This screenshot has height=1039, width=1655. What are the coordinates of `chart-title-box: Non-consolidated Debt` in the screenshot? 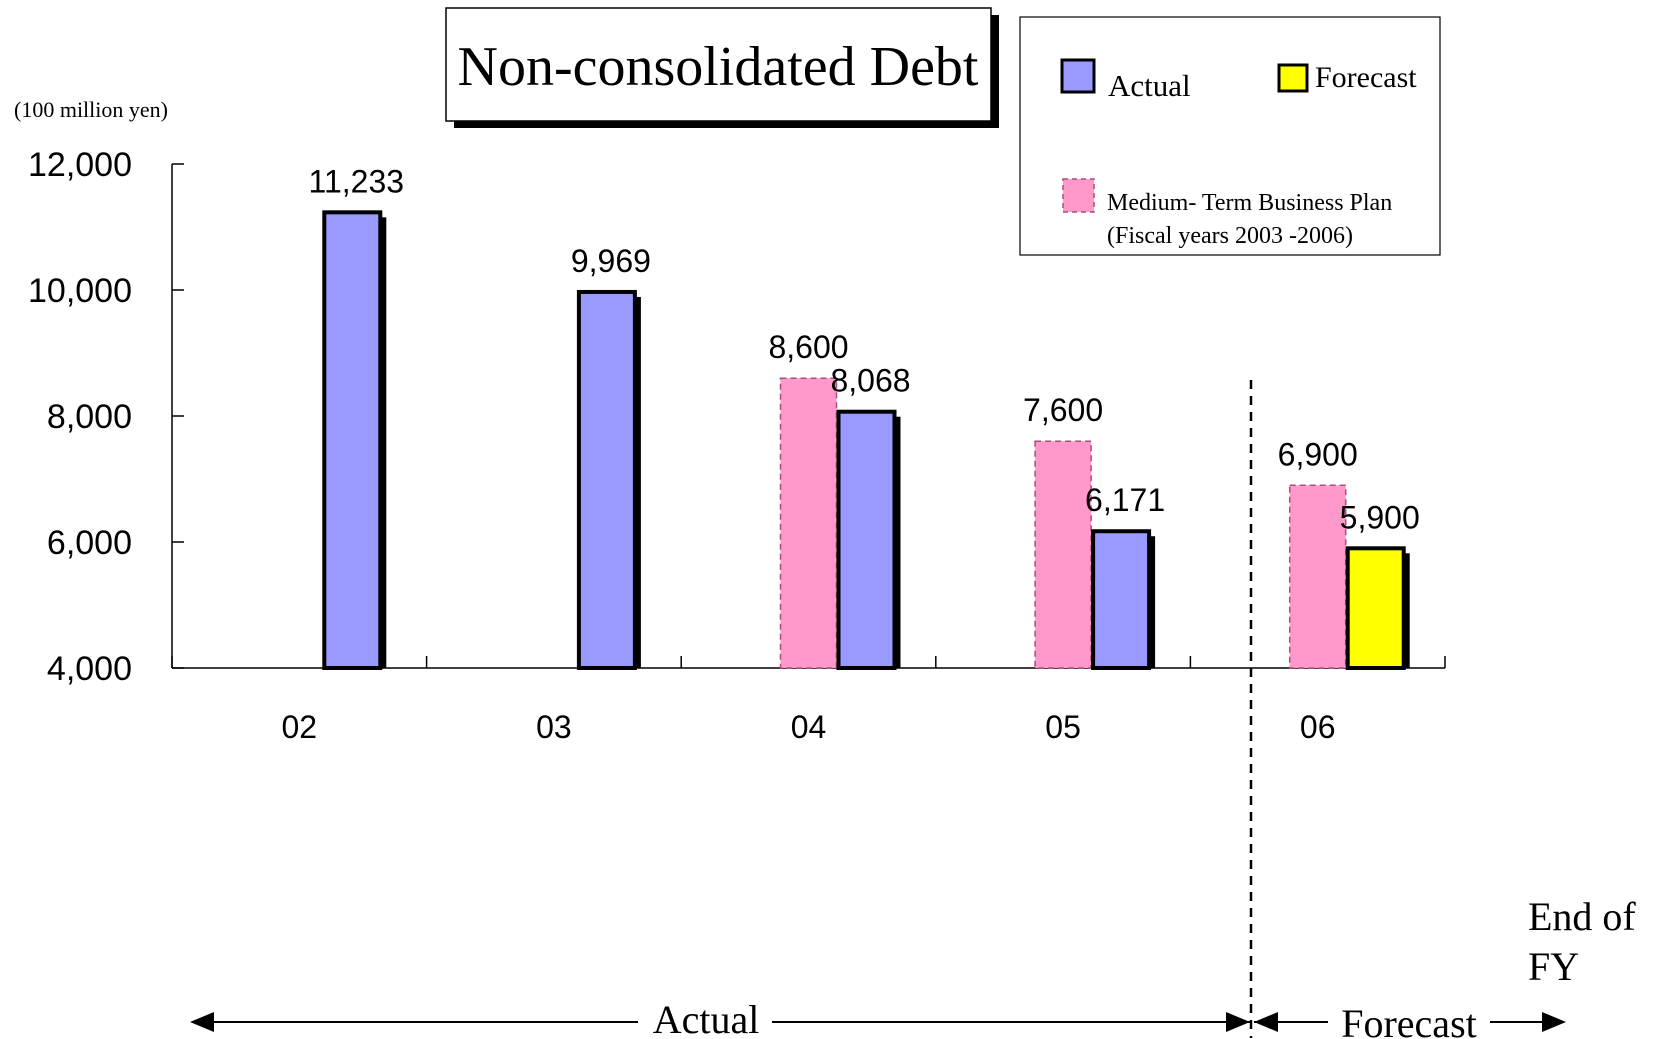 It's located at (722, 67).